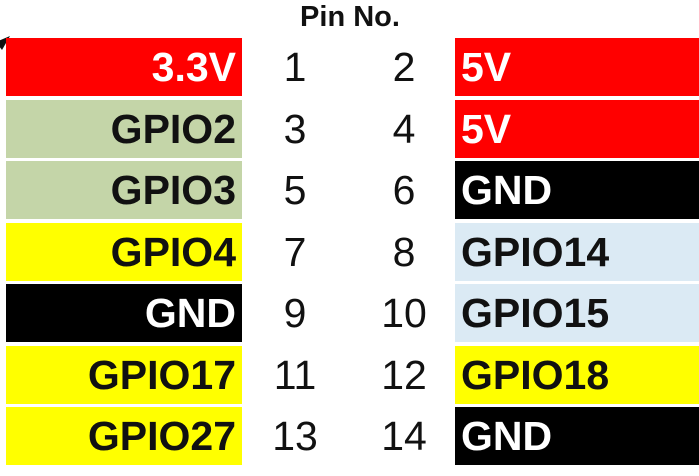 The width and height of the screenshot is (699, 476). What do you see at coordinates (295, 190) in the screenshot?
I see `odd-pin-number: 5` at bounding box center [295, 190].